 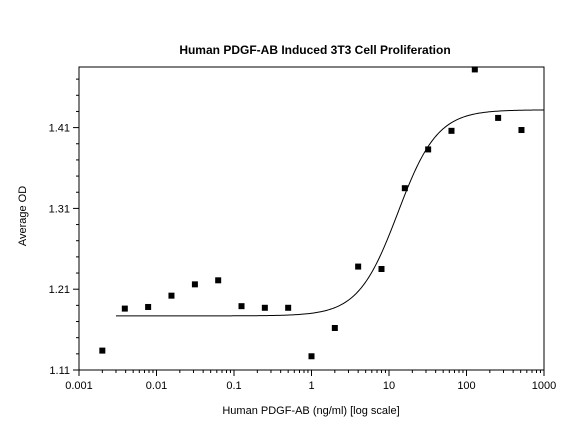 I want to click on y-tick-label: 1.41, so click(x=59, y=129).